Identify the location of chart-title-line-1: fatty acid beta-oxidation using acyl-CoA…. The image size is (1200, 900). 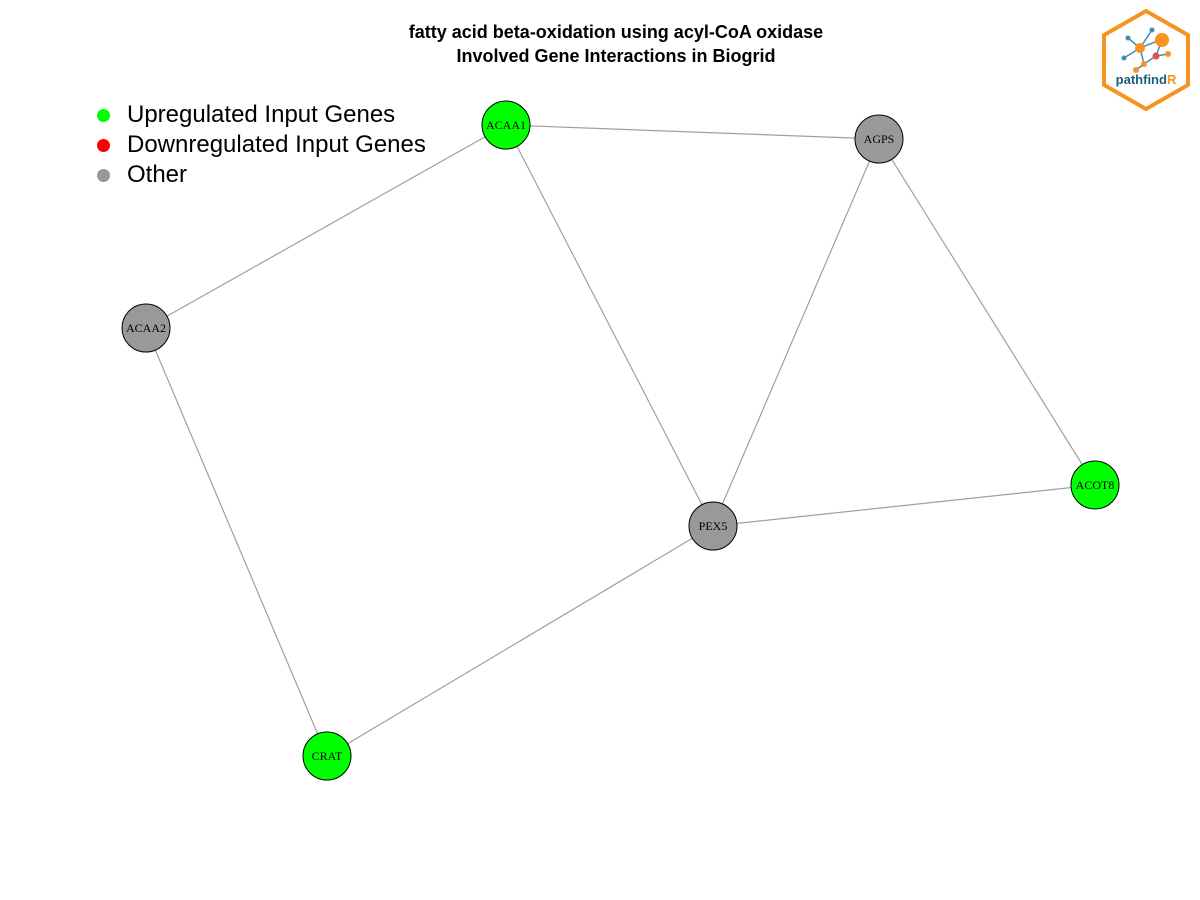
(616, 32).